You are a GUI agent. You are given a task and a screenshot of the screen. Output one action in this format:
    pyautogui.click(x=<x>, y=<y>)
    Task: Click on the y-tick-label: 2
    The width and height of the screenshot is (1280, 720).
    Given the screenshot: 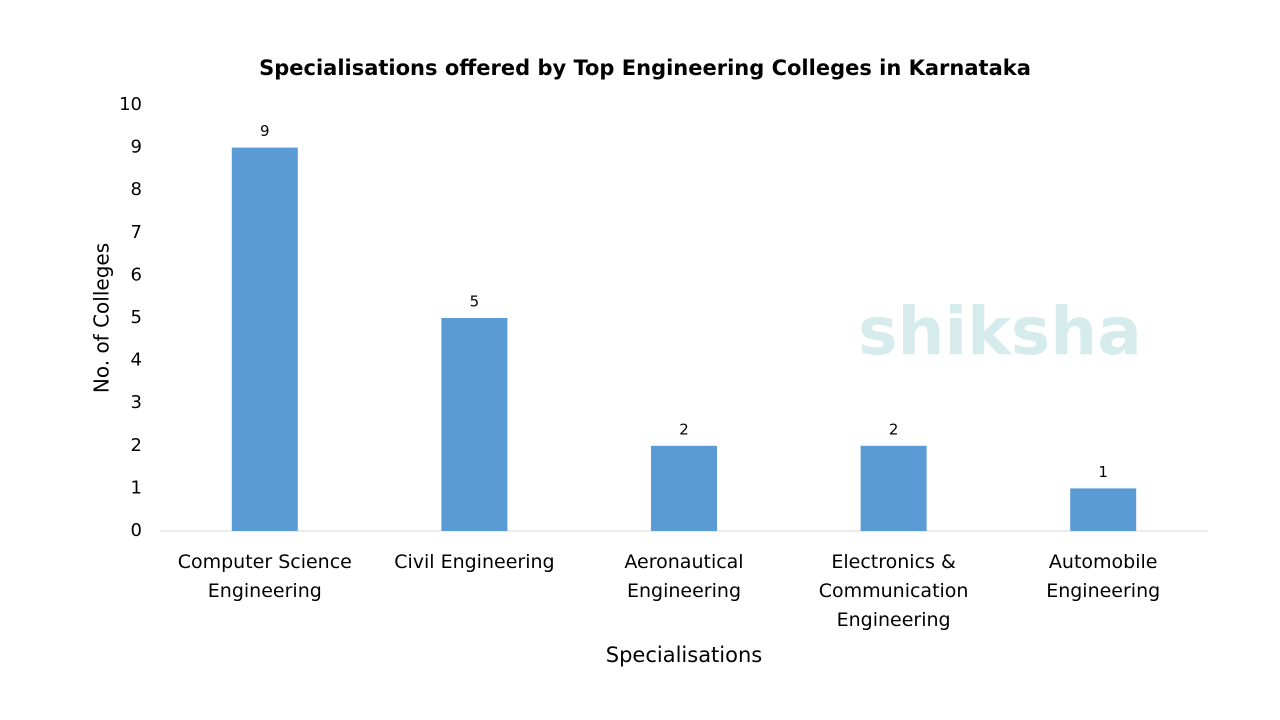 What is the action you would take?
    pyautogui.click(x=136, y=445)
    